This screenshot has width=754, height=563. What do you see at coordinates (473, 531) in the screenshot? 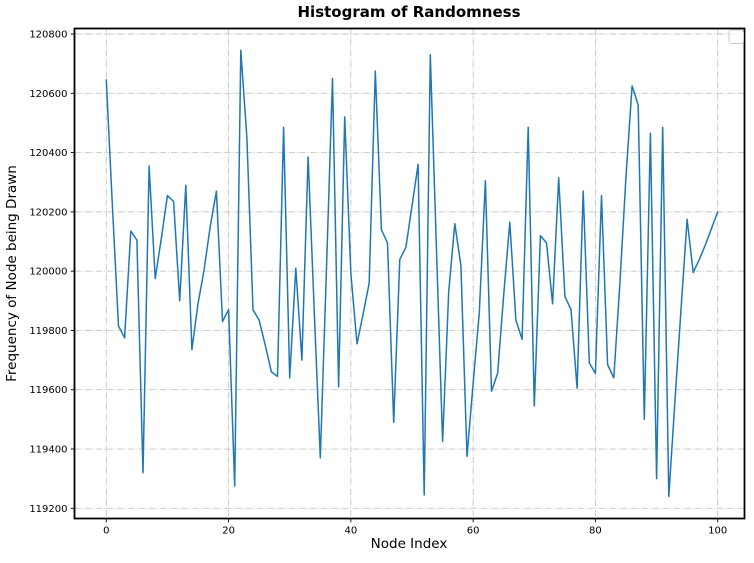
I see `x-tick-label: 60` at bounding box center [473, 531].